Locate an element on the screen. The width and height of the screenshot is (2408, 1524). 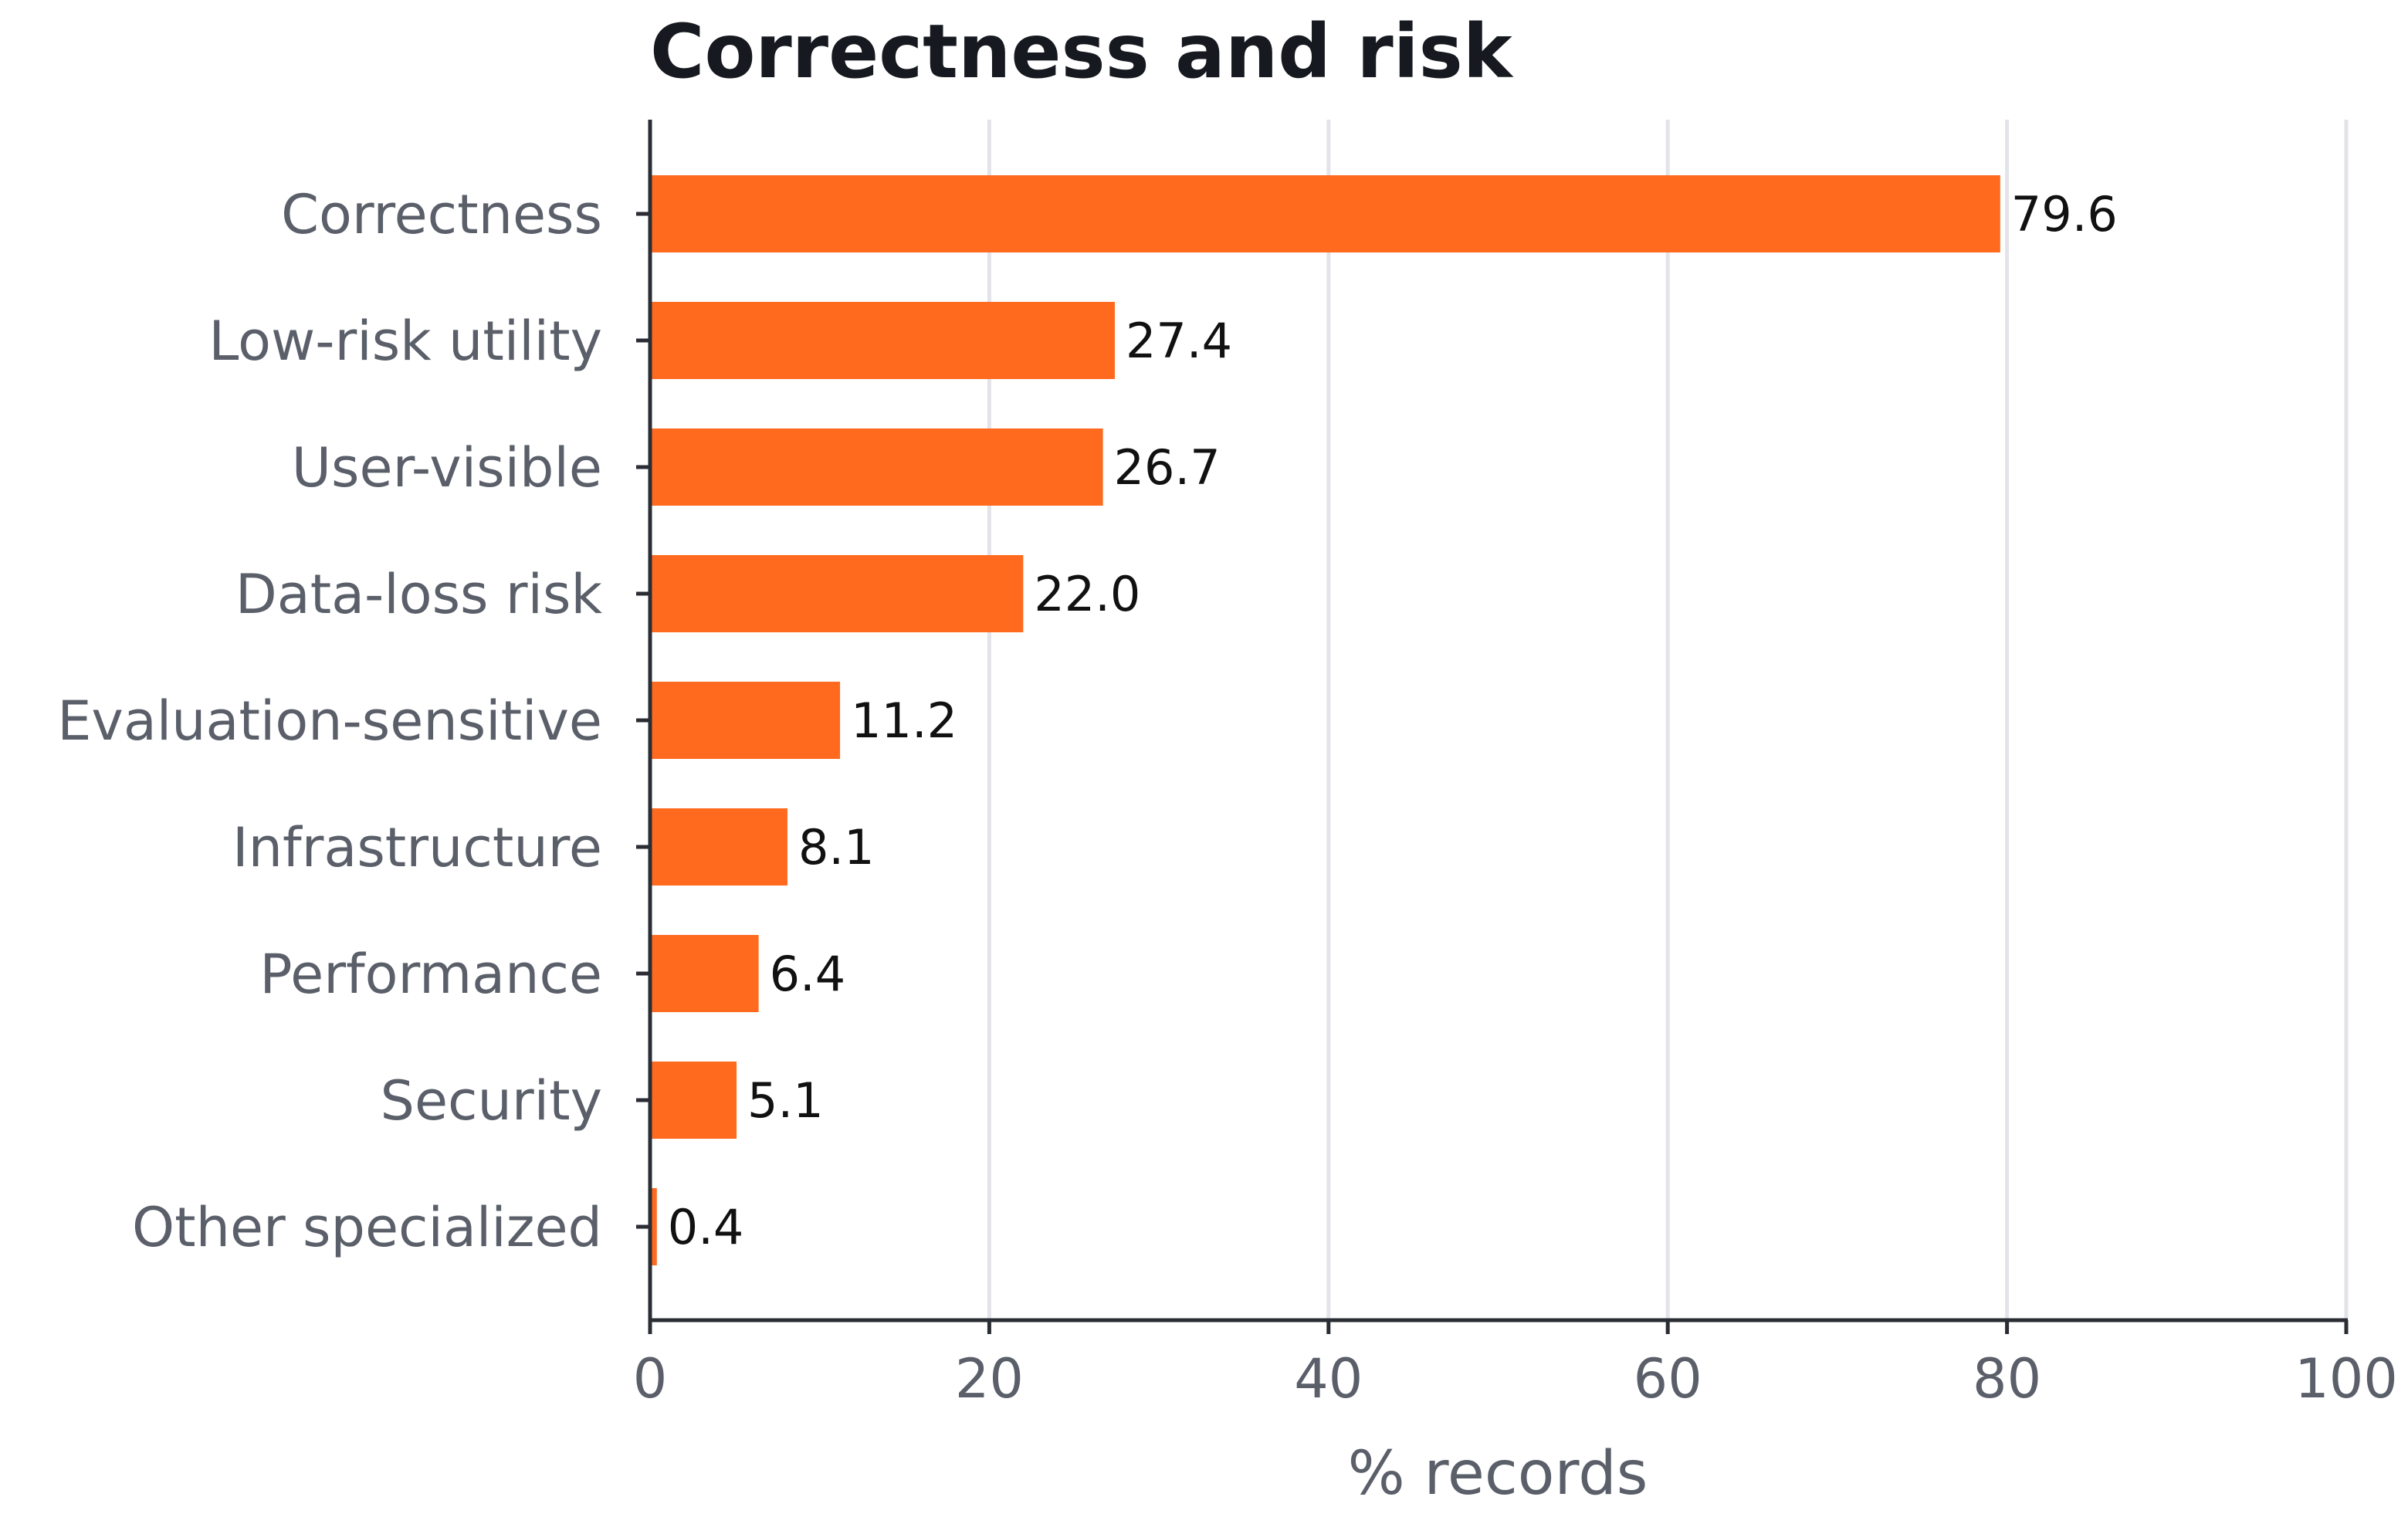
category-label-4: Evaluation-sensitive is located at coordinates (329, 721).